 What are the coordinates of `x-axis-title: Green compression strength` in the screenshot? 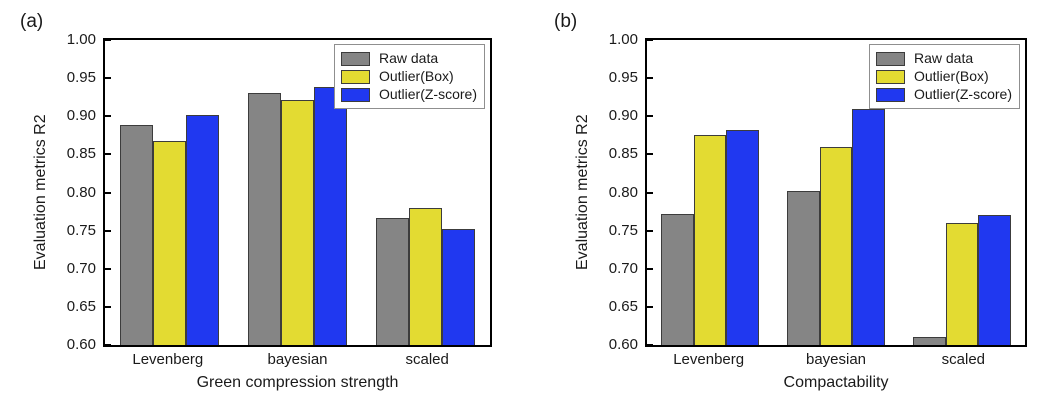 It's located at (297, 382).